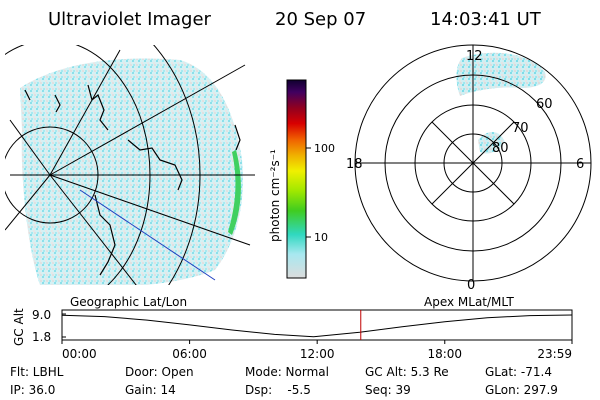 The image size is (600, 400). Describe the element at coordinates (444, 354) in the screenshot. I see `x-tick-label: 18:00` at that location.